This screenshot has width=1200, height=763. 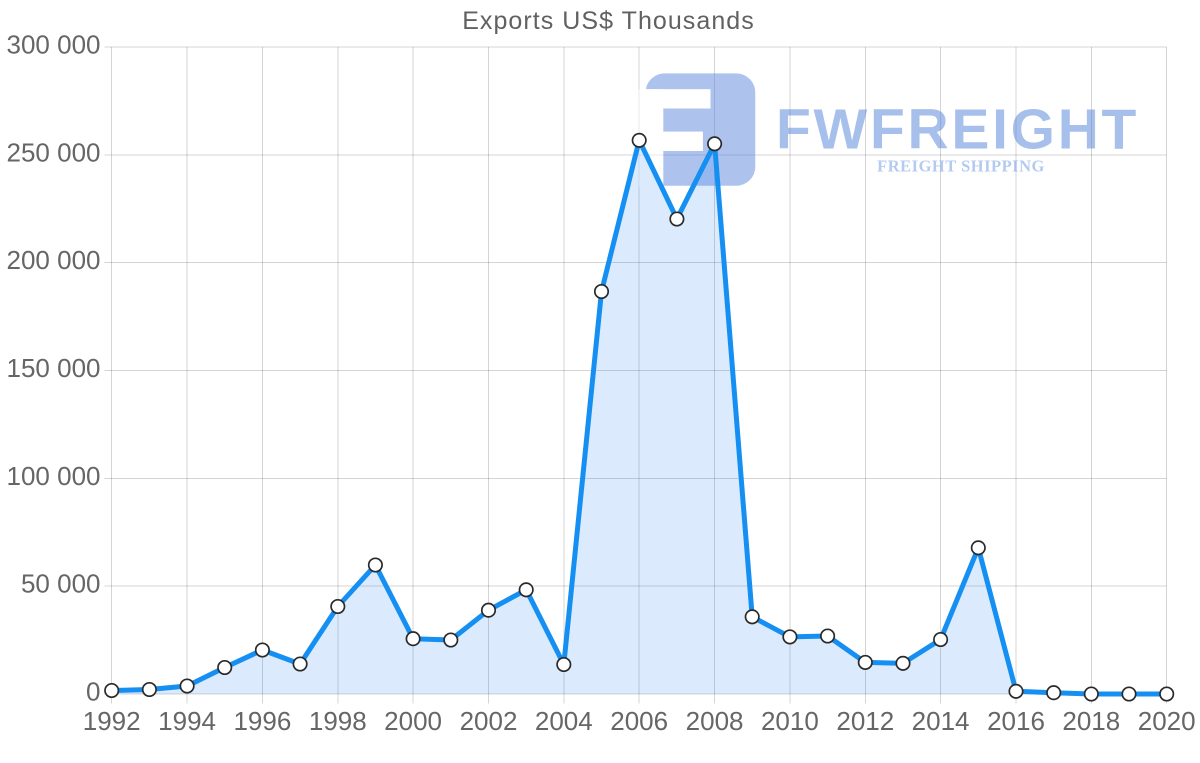 What do you see at coordinates (262, 721) in the screenshot?
I see `svg-text: 1996` at bounding box center [262, 721].